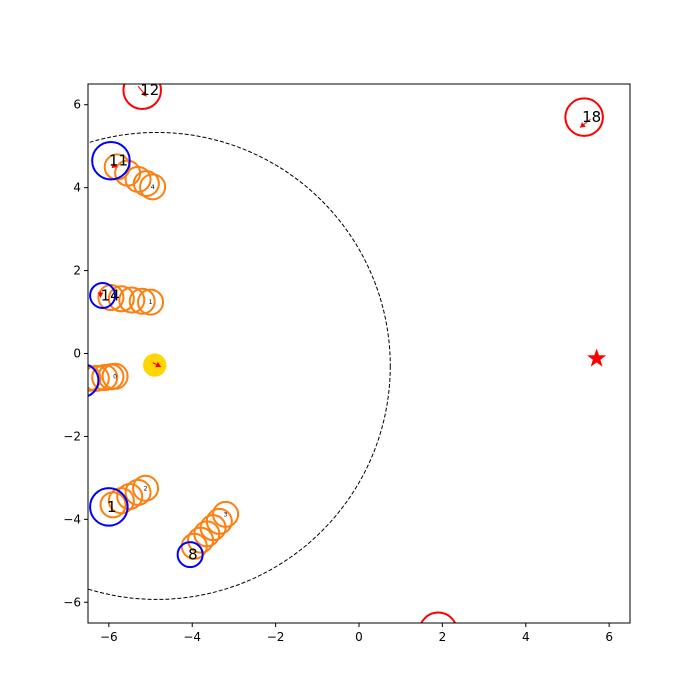 The height and width of the screenshot is (700, 700). I want to click on agent-label-11: 11, so click(118, 161).